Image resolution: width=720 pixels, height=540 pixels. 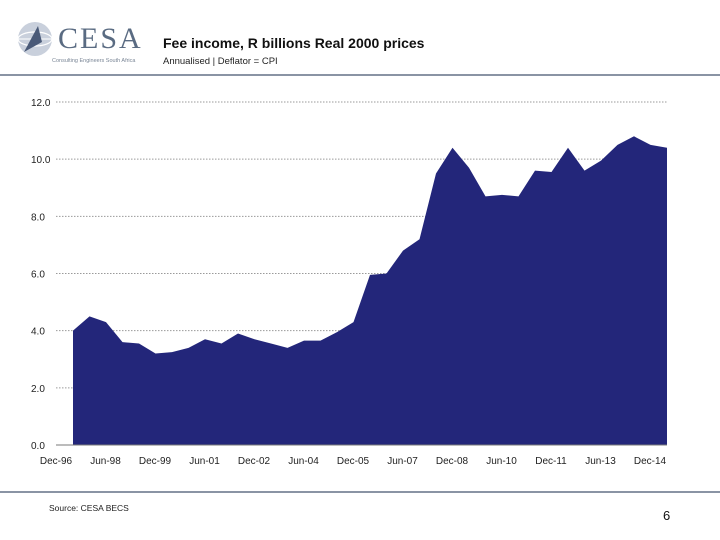 I want to click on x-tick-label: Dec-96, so click(x=56, y=461).